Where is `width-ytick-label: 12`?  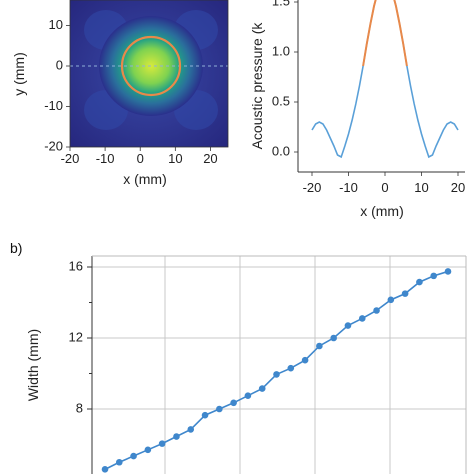 width-ytick-label: 12 is located at coordinates (76, 336).